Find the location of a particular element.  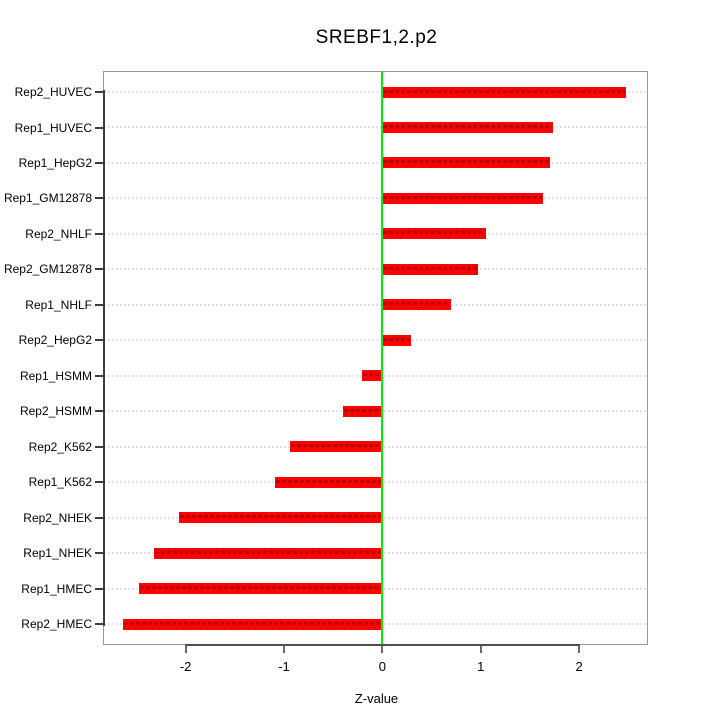

y-axis-label: Rep1_HMEC is located at coordinates (56, 588).